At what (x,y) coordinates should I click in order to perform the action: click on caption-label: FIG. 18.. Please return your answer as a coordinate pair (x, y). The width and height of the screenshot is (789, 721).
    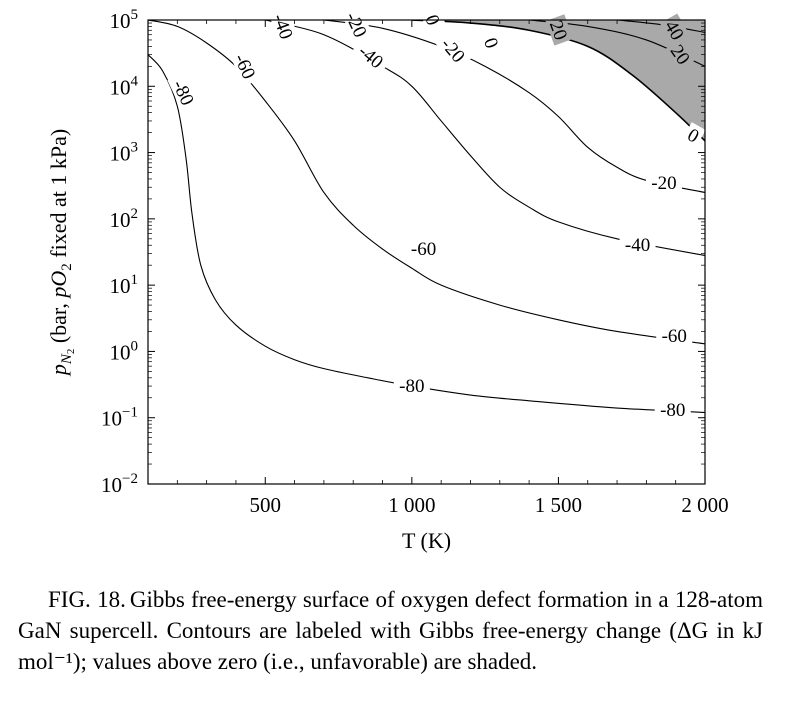
    Looking at the image, I should click on (87, 599).